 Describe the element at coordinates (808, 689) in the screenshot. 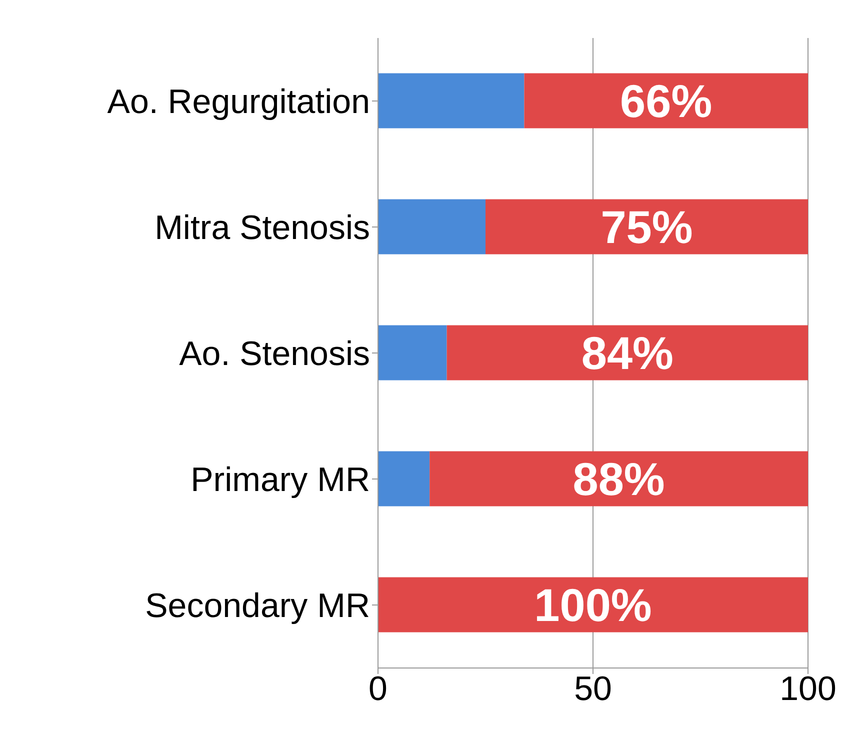

I see `x-tick-label: 100` at that location.